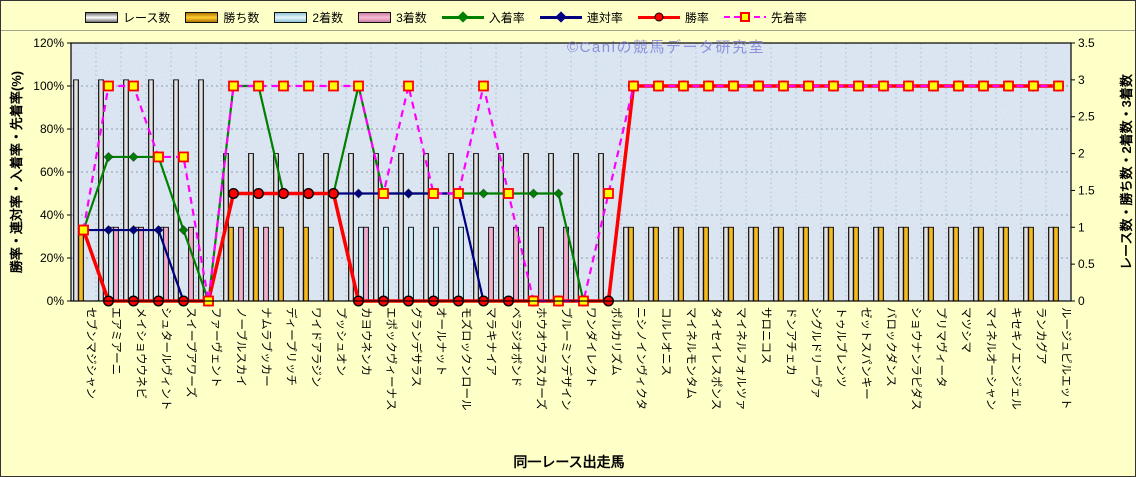 This screenshot has height=477, width=1136. What do you see at coordinates (48, 43) in the screenshot?
I see `left-axis-tick: 120%` at bounding box center [48, 43].